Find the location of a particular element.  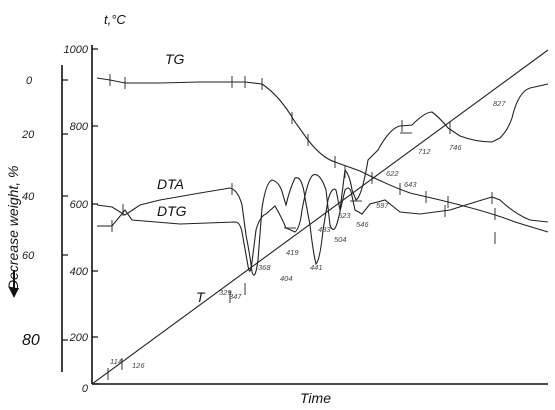

t-point-114: 114 is located at coordinates (116, 361).